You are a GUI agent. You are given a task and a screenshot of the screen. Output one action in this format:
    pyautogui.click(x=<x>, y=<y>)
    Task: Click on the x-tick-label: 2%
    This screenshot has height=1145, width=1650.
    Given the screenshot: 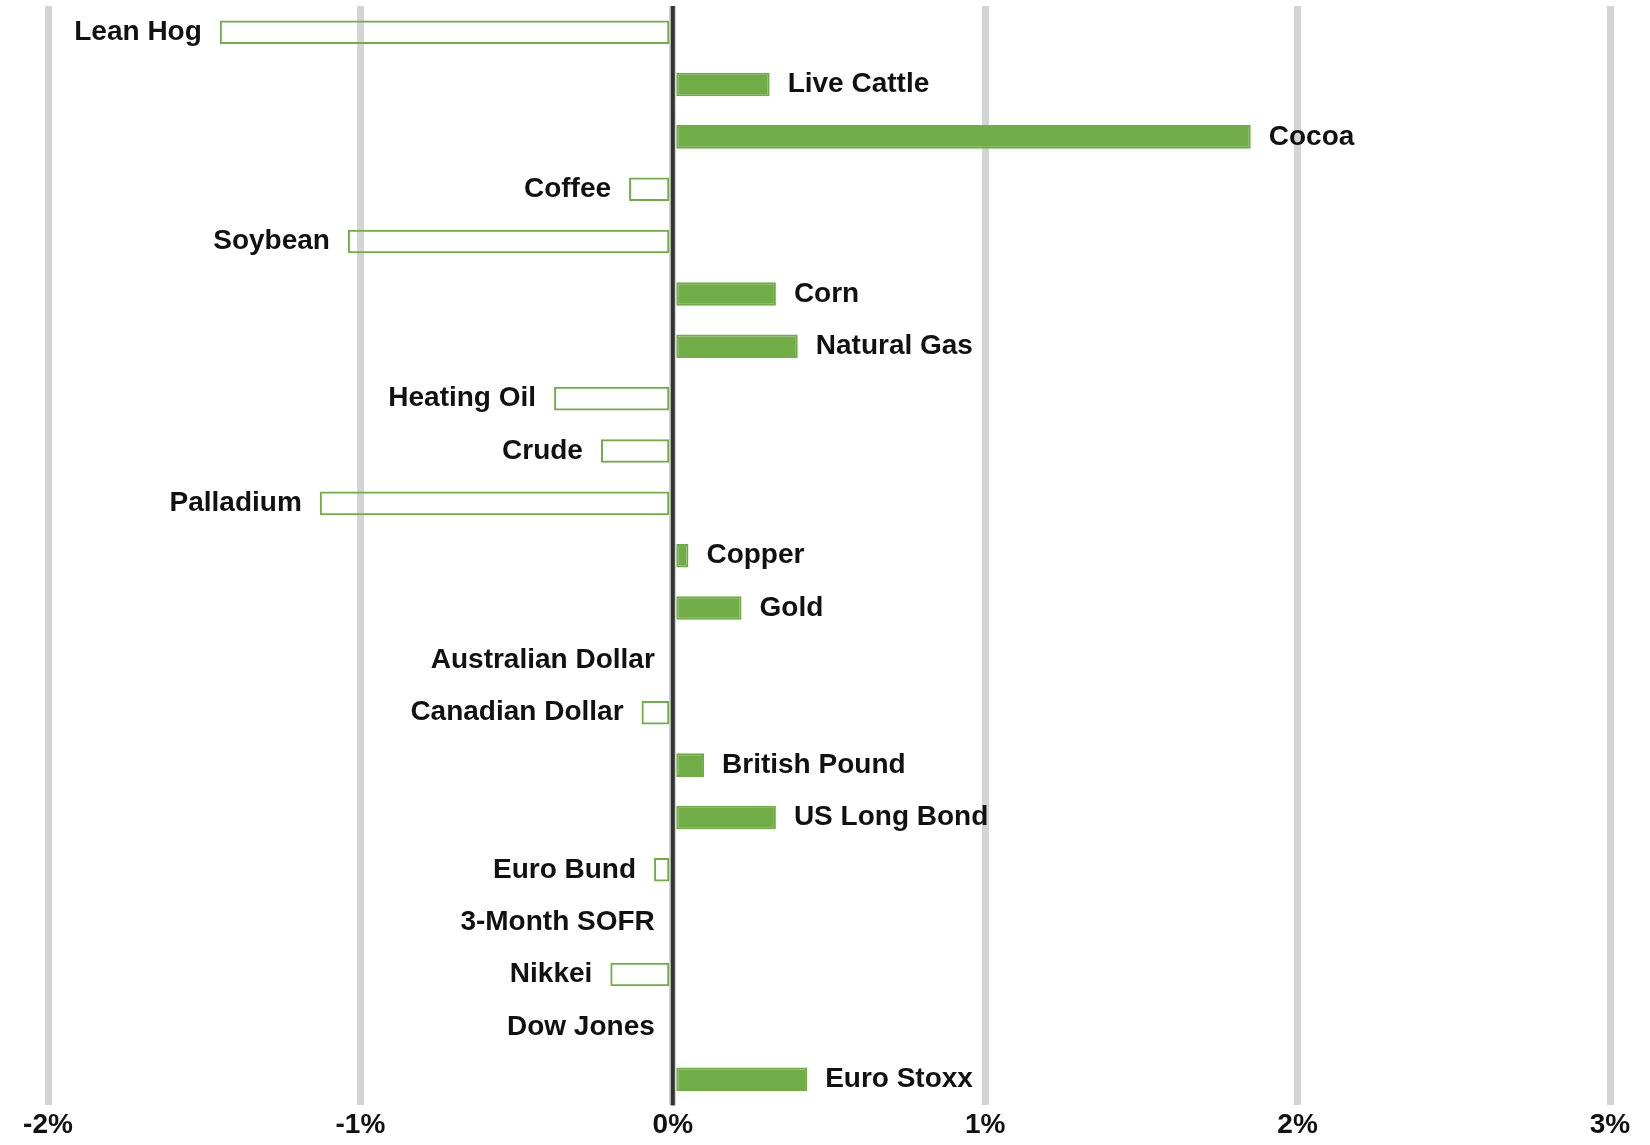 What is the action you would take?
    pyautogui.click(x=1297, y=1123)
    